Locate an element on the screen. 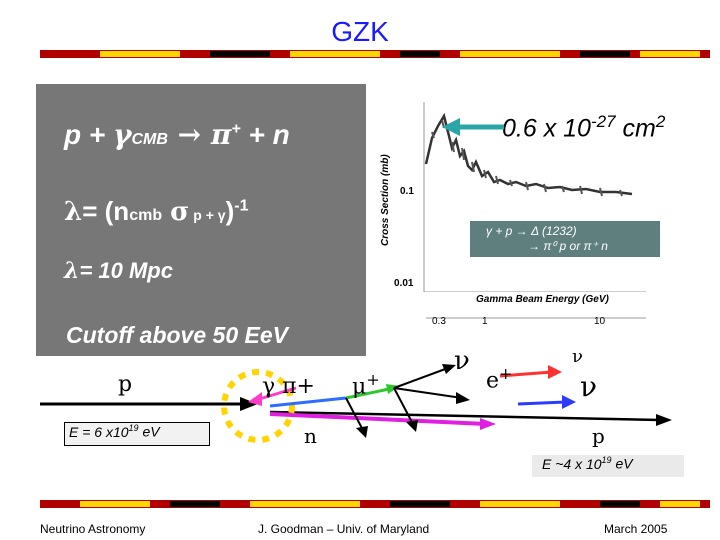 The width and height of the screenshot is (720, 540). eq2-exponent: -1 is located at coordinates (241, 206).